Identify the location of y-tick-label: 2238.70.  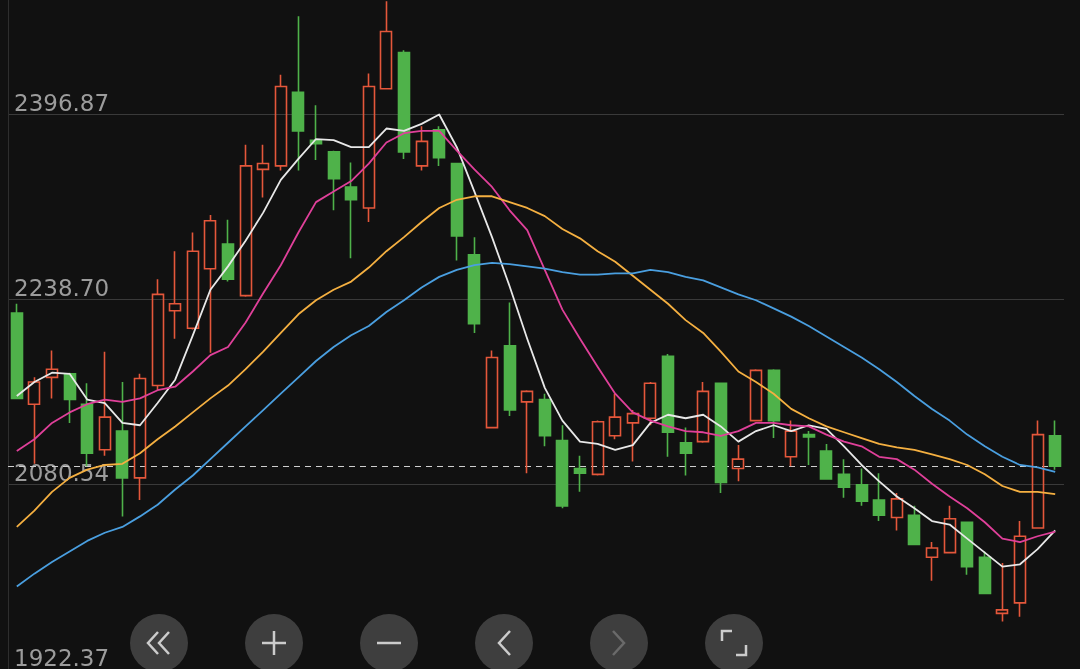
(62, 287).